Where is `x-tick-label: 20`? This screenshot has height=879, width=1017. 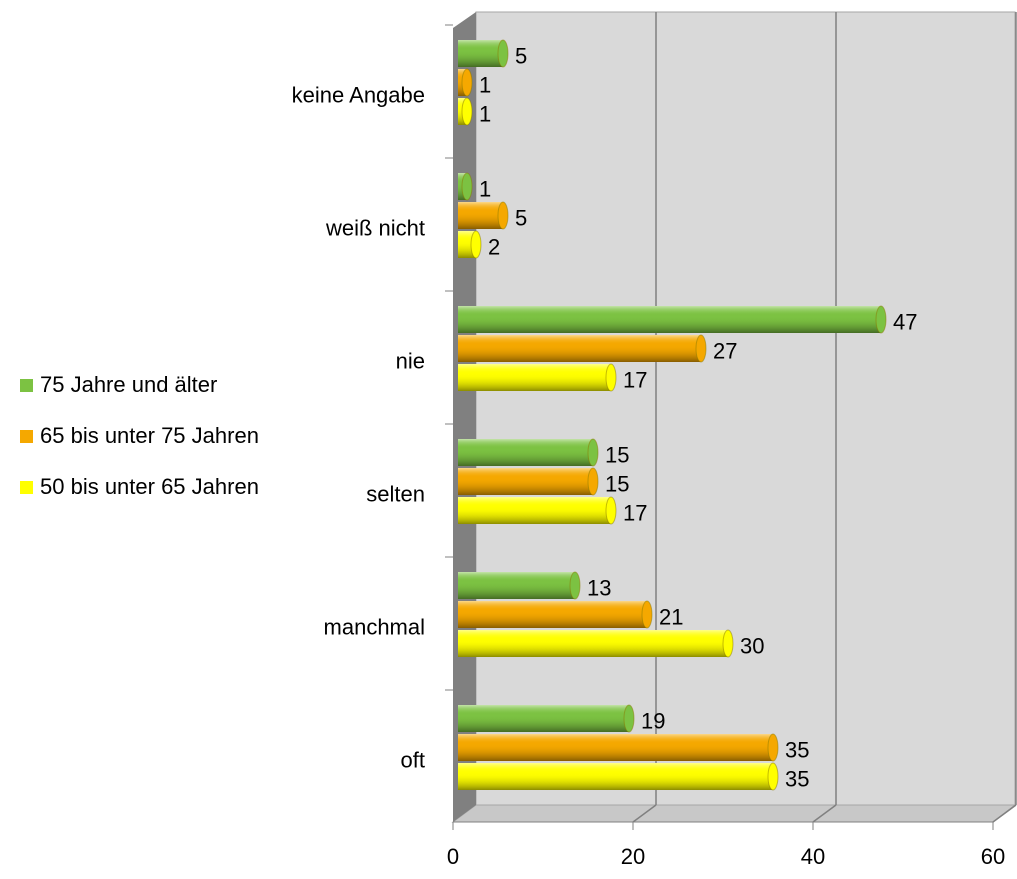 x-tick-label: 20 is located at coordinates (633, 856).